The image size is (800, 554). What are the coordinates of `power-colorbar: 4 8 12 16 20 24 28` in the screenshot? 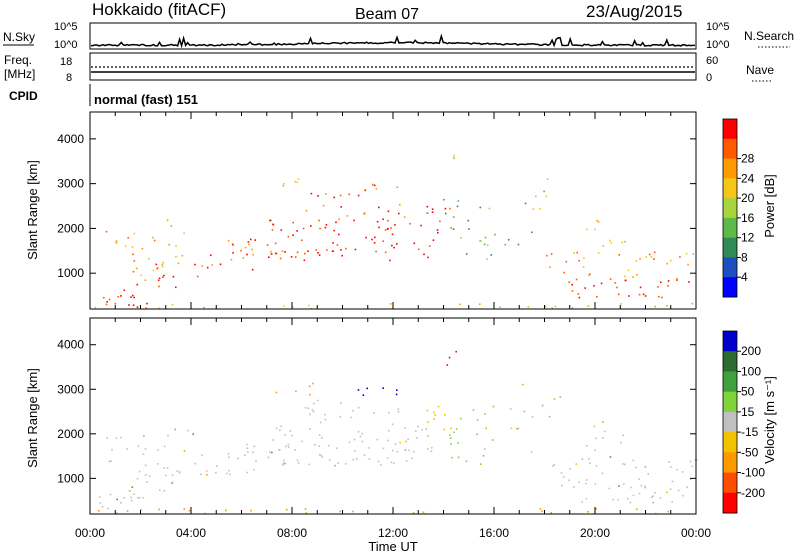 It's located at (738, 208).